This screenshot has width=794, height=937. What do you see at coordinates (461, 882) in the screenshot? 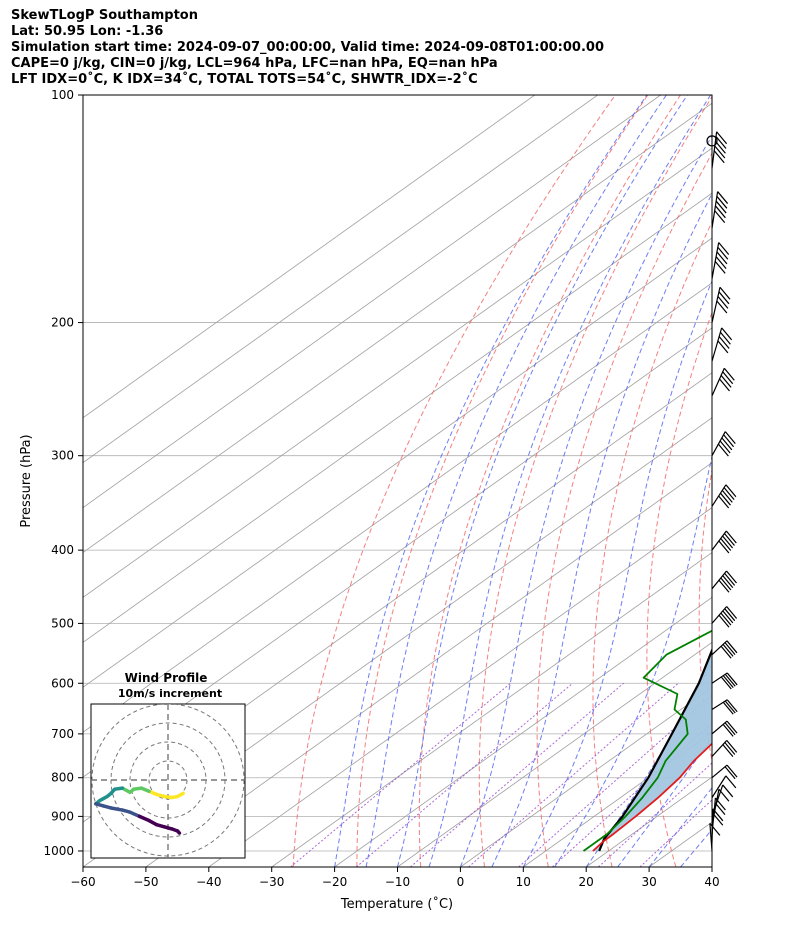
I see `x-tick-label: 0` at bounding box center [461, 882].